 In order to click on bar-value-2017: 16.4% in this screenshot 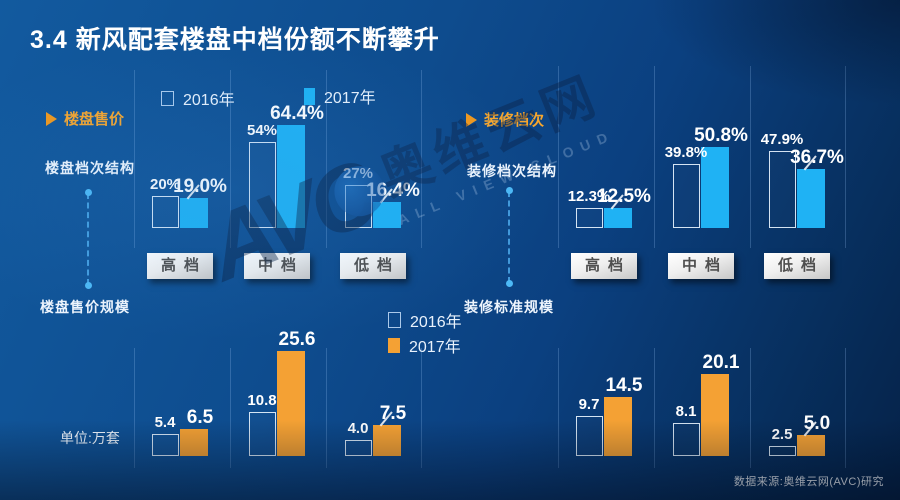, I will do `click(393, 190)`.